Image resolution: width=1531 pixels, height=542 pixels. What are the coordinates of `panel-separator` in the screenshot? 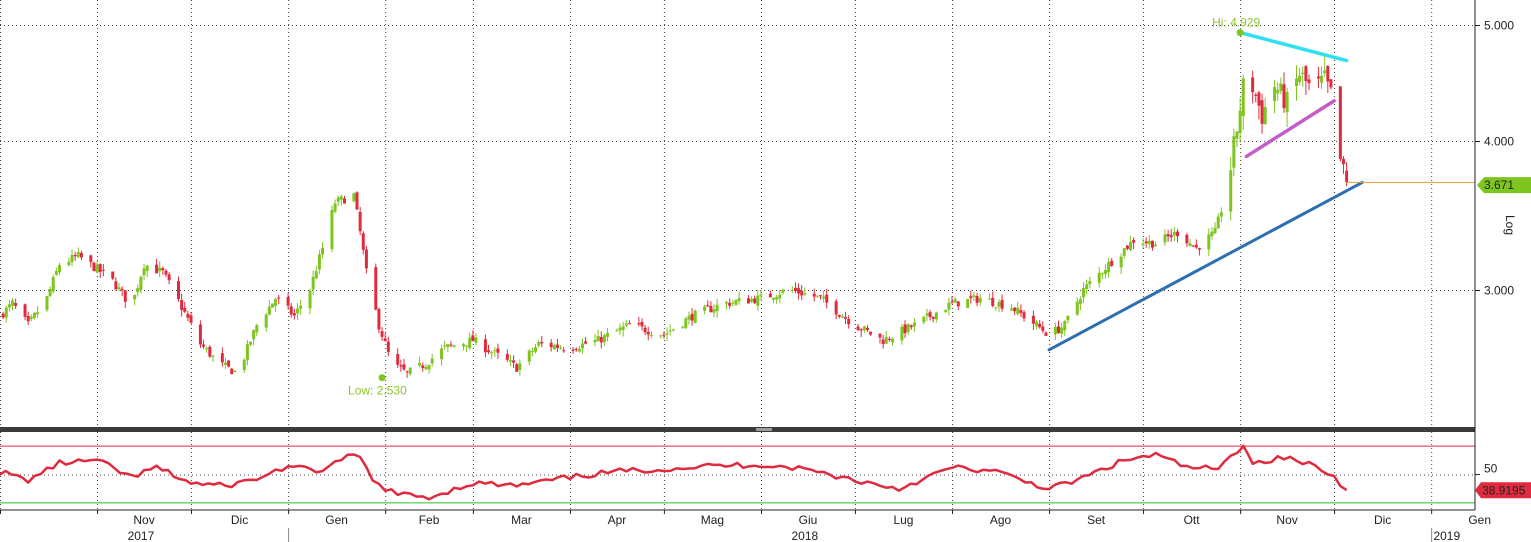 It's located at (737, 429).